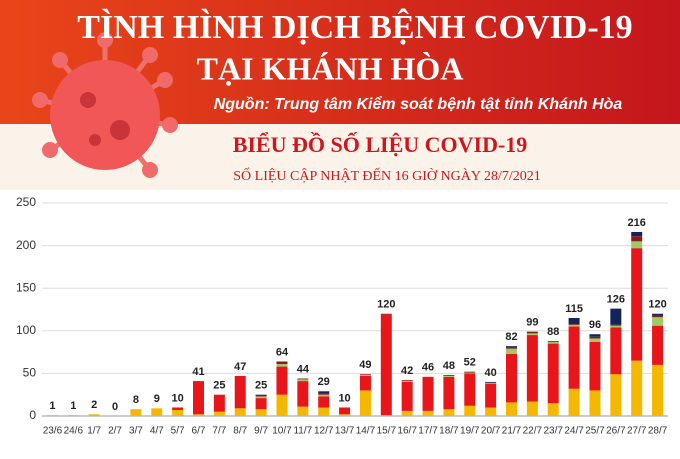 Image resolution: width=680 pixels, height=459 pixels. I want to click on x-tick-label: 23/6, so click(53, 431).